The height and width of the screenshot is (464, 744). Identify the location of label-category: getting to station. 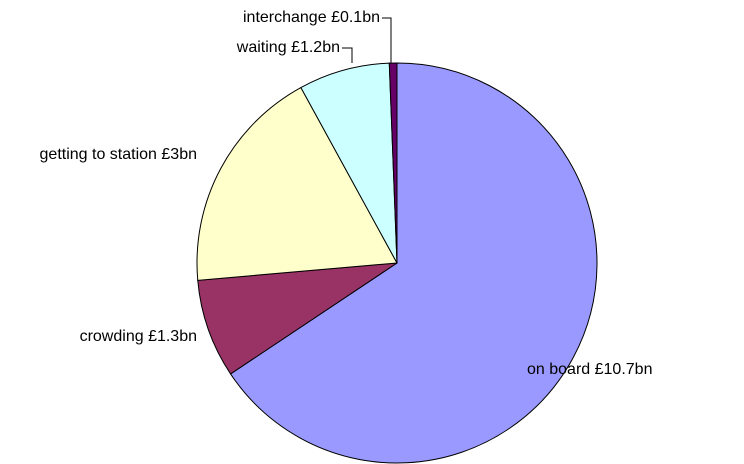
(98, 154).